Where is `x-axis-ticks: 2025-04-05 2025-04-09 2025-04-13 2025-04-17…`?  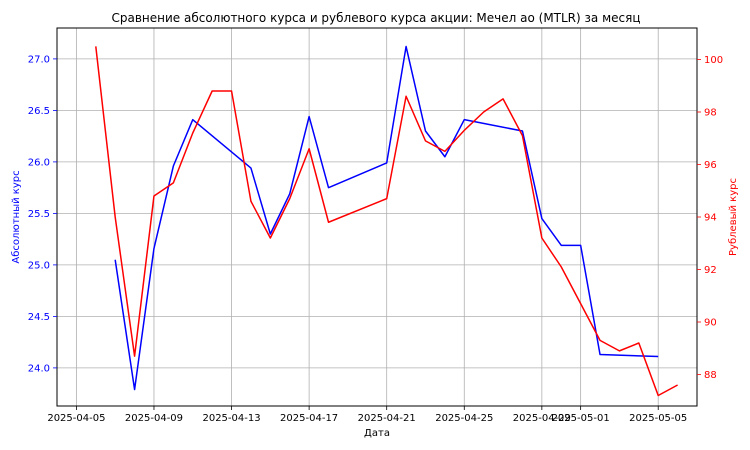
x-axis-ticks: 2025-04-05 2025-04-09 2025-04-13 2025-04-17… is located at coordinates (367, 415).